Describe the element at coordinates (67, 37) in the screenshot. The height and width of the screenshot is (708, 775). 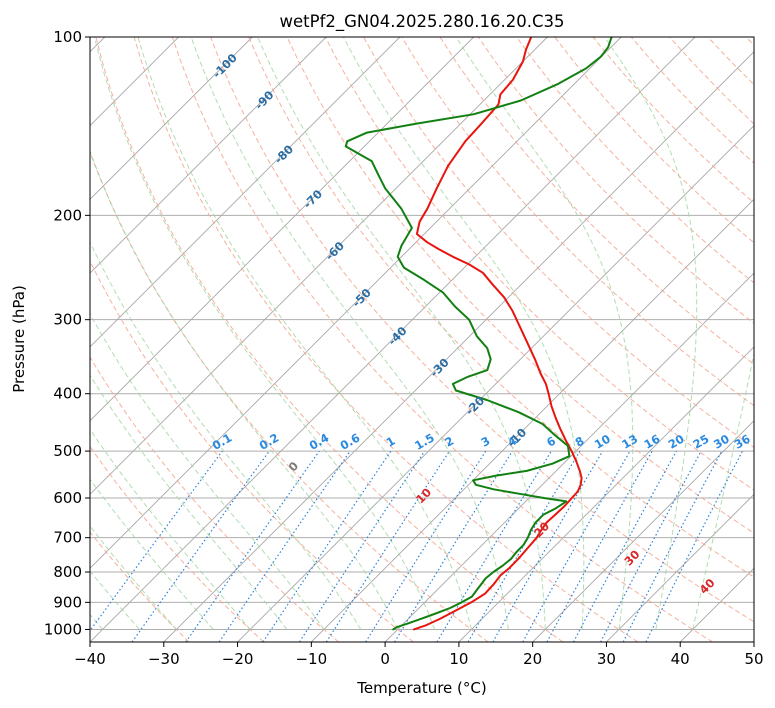
I see `y-tick-label: 100` at that location.